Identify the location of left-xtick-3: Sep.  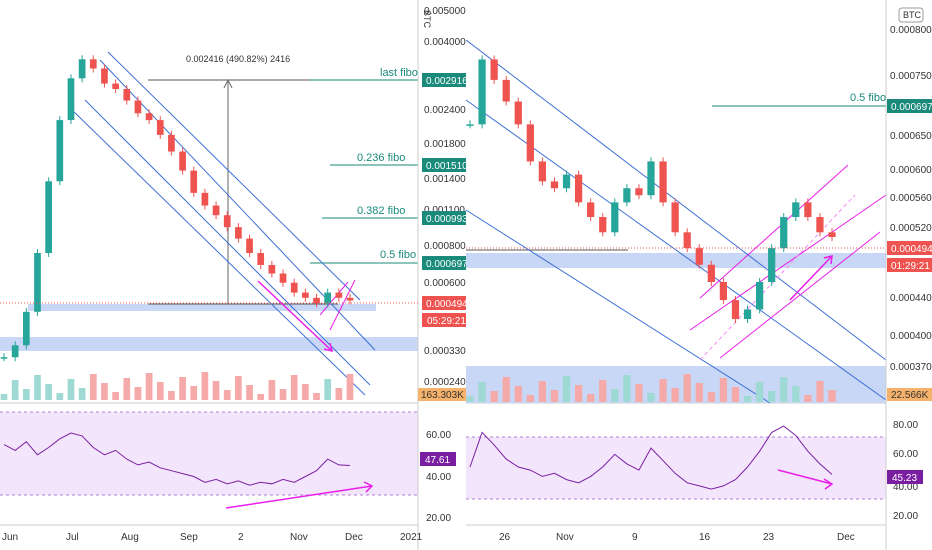
(189, 537).